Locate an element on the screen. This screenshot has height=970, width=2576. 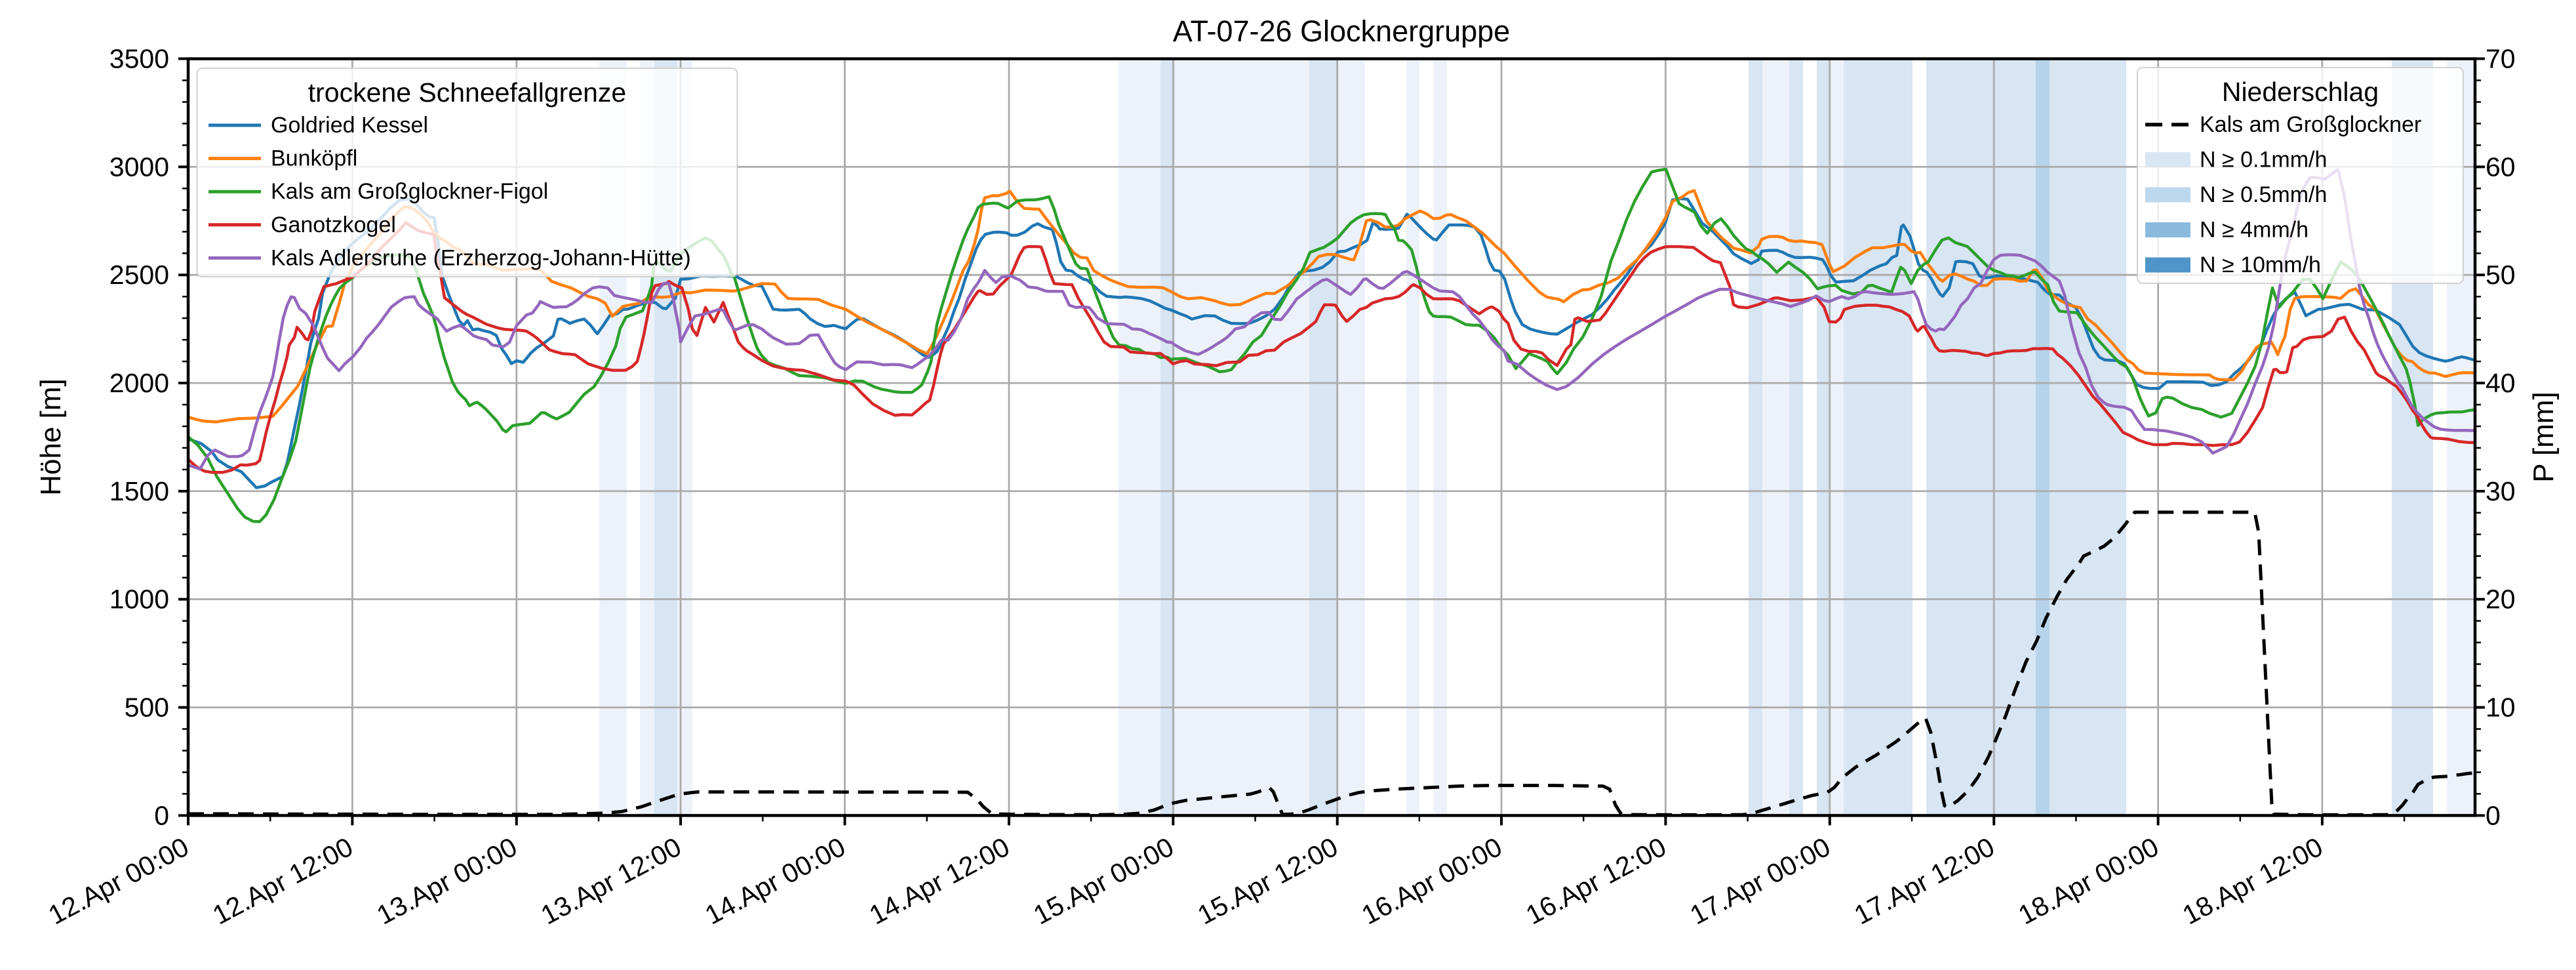
svg-text: Höhe [m] is located at coordinates (51, 437).